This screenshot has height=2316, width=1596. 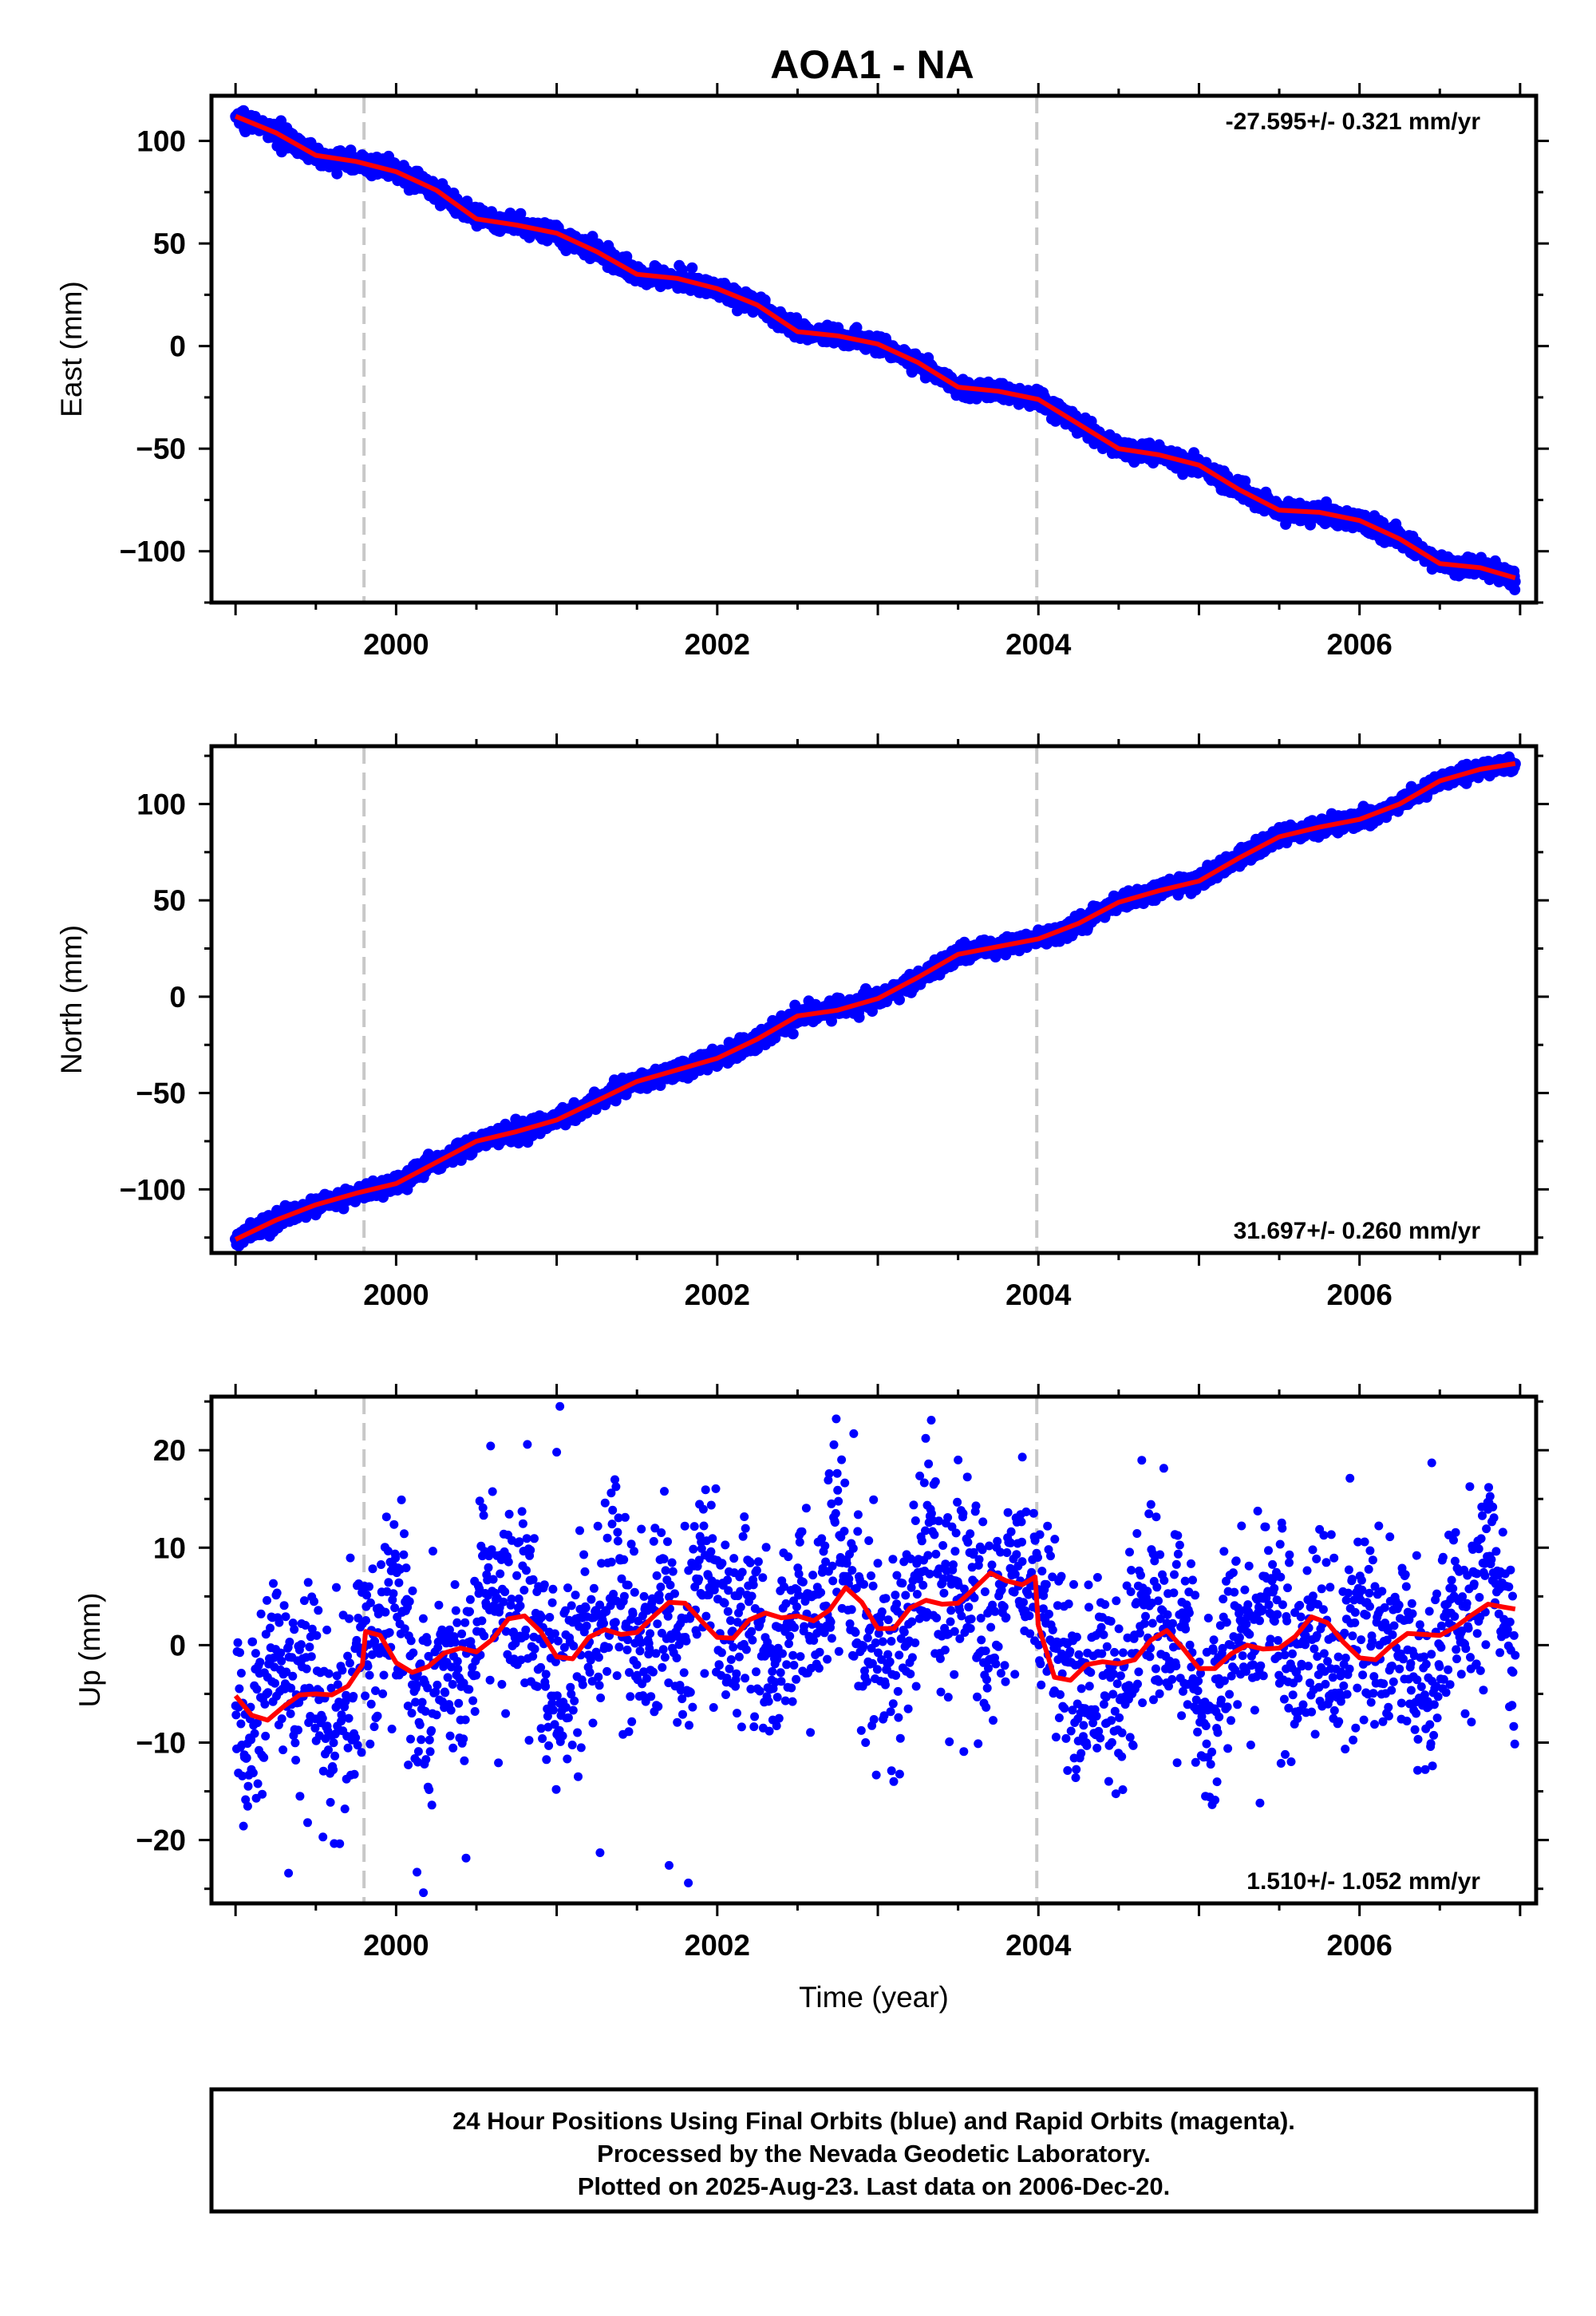 I want to click on east-x-tick-label: 2006, so click(x=1360, y=644).